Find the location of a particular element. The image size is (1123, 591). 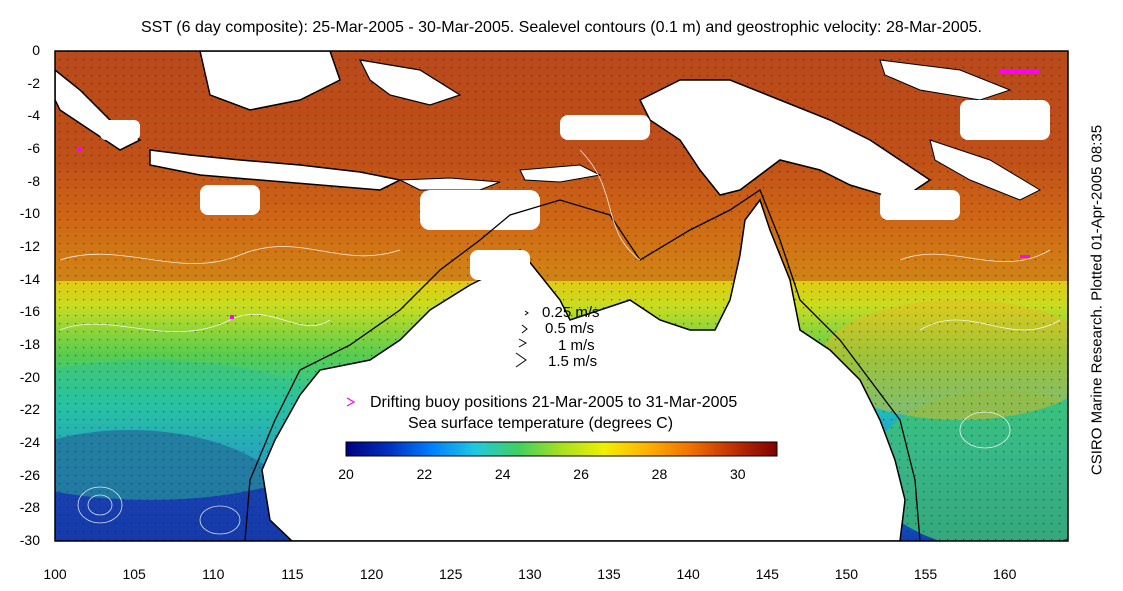

x-tick-label: 125 is located at coordinates (451, 574).